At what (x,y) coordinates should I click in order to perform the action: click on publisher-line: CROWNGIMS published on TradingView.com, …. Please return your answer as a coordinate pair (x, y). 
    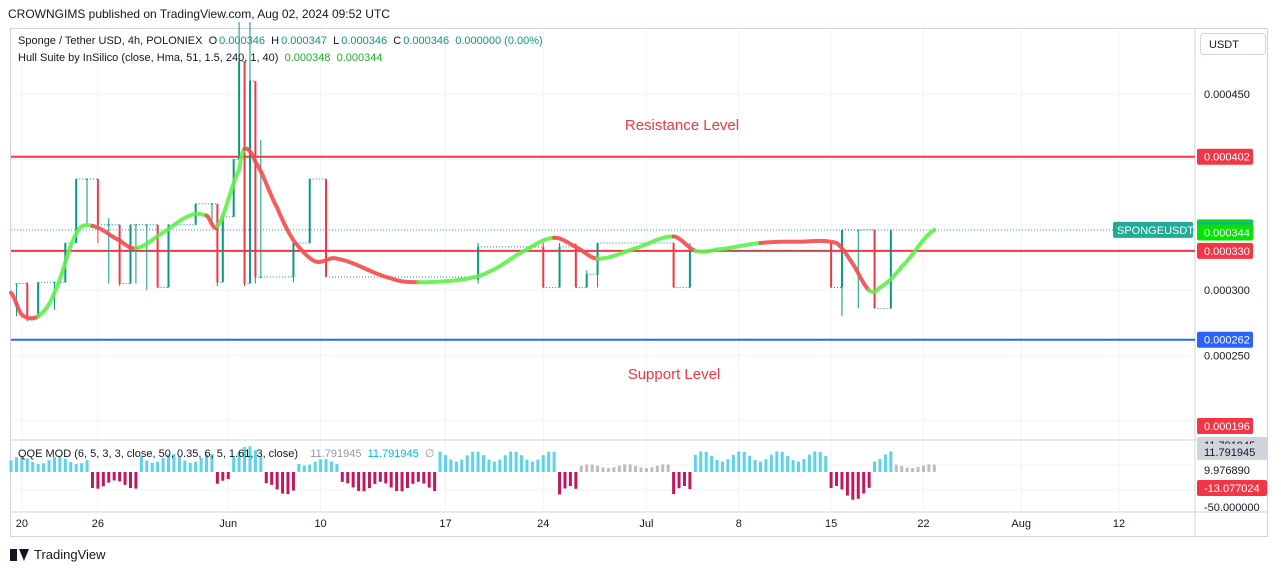
    Looking at the image, I should click on (199, 14).